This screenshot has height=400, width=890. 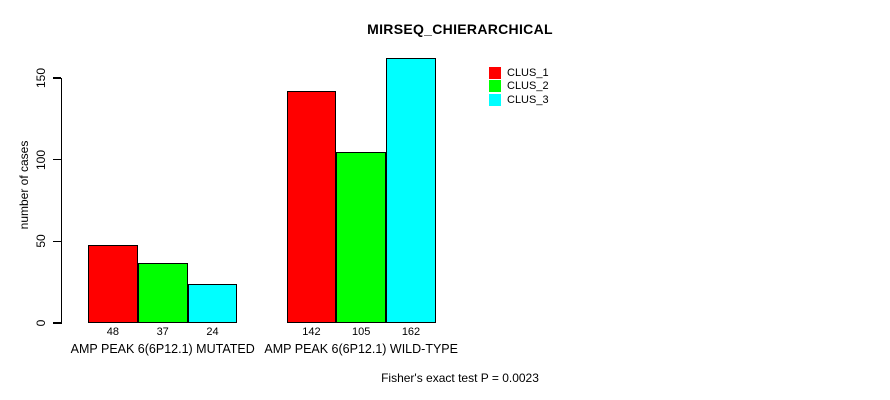 I want to click on y-axis-tick-label: 0, so click(x=41, y=323).